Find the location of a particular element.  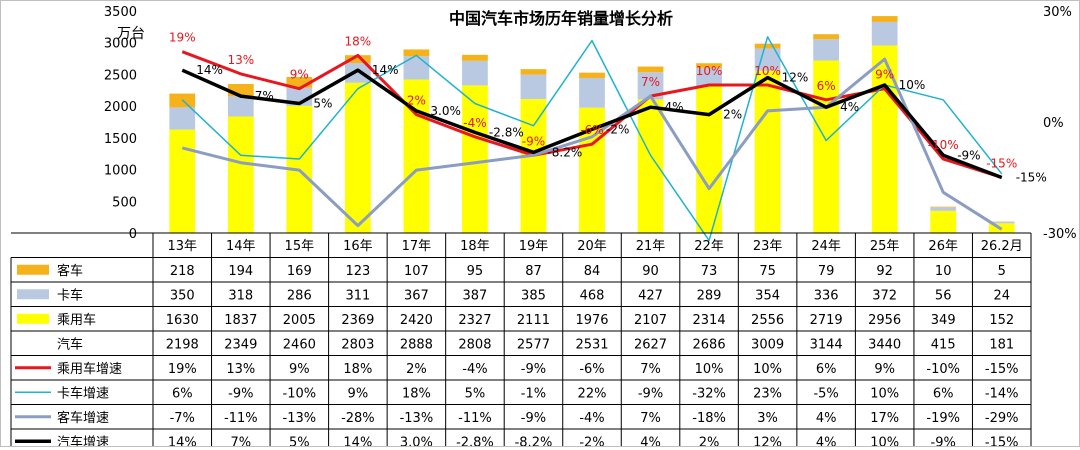

table-cell: 10% is located at coordinates (884, 393).